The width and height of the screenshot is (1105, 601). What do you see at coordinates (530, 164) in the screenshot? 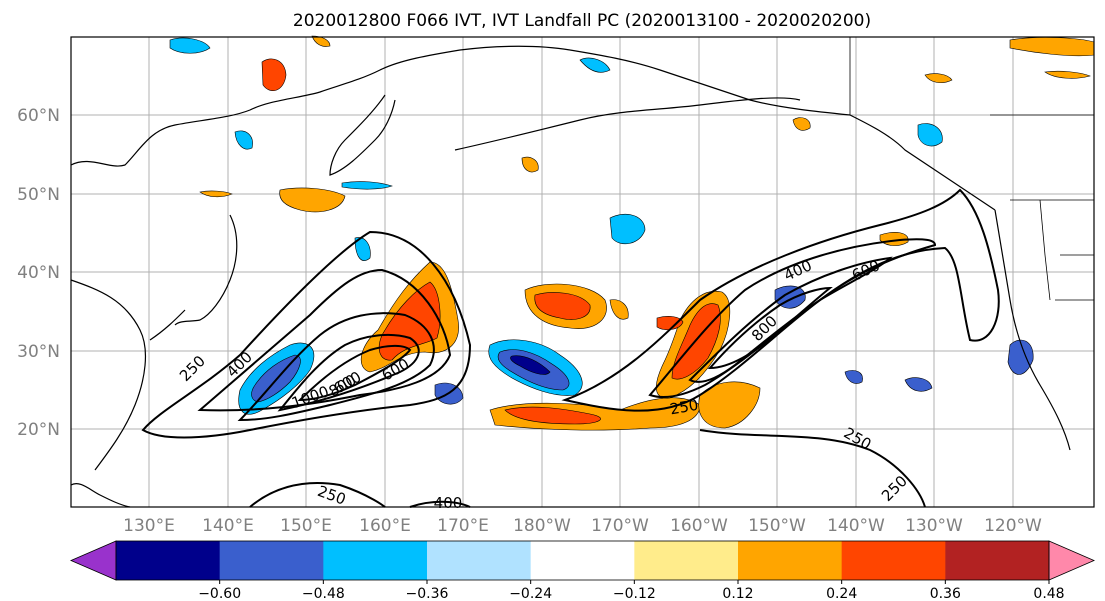
I see `positive-patch-small3` at bounding box center [530, 164].